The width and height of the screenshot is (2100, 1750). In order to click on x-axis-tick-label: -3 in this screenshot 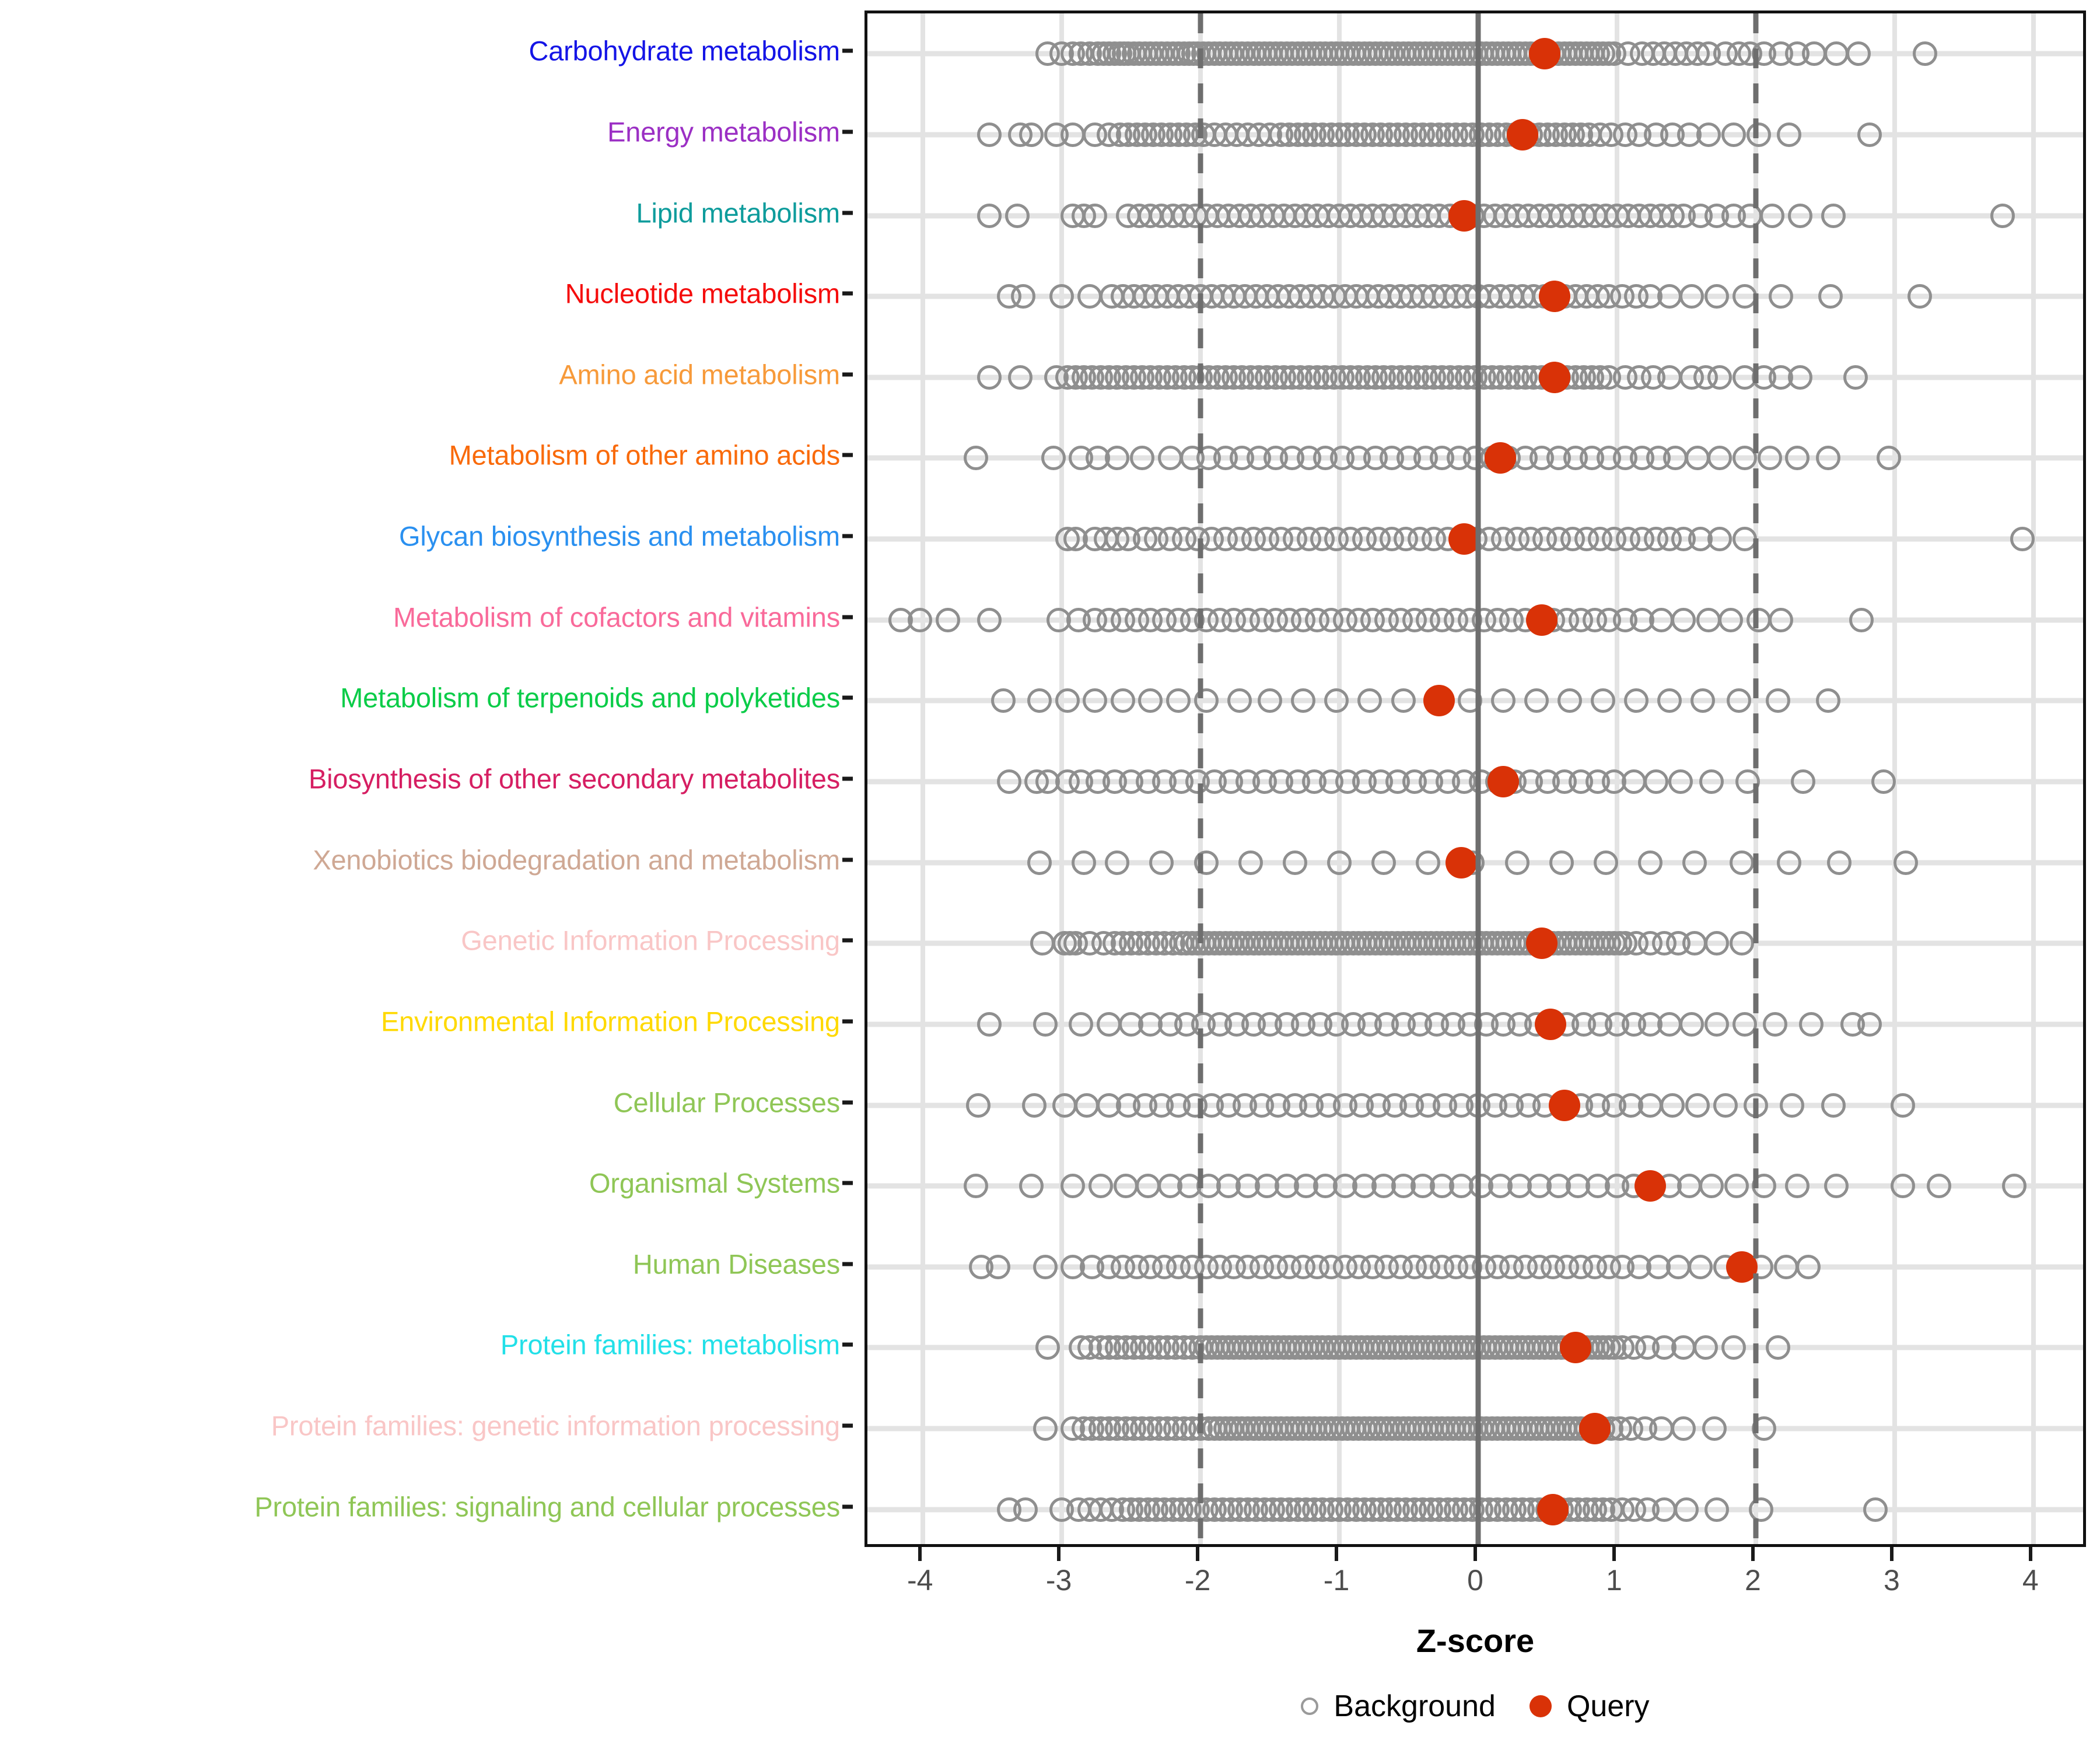, I will do `click(1058, 1580)`.